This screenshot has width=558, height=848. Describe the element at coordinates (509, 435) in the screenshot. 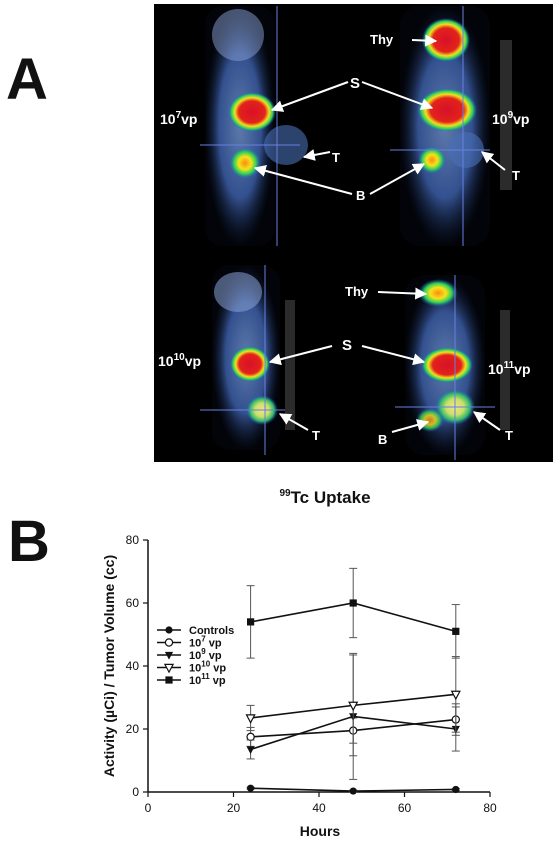

I see `label-tumor-4: T` at that location.